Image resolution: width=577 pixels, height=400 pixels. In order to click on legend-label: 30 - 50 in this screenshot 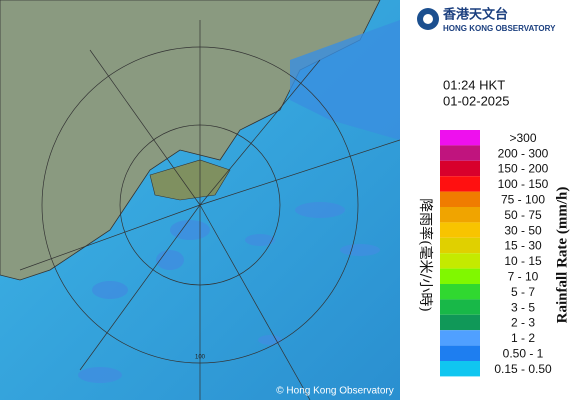, I will do `click(523, 230)`.